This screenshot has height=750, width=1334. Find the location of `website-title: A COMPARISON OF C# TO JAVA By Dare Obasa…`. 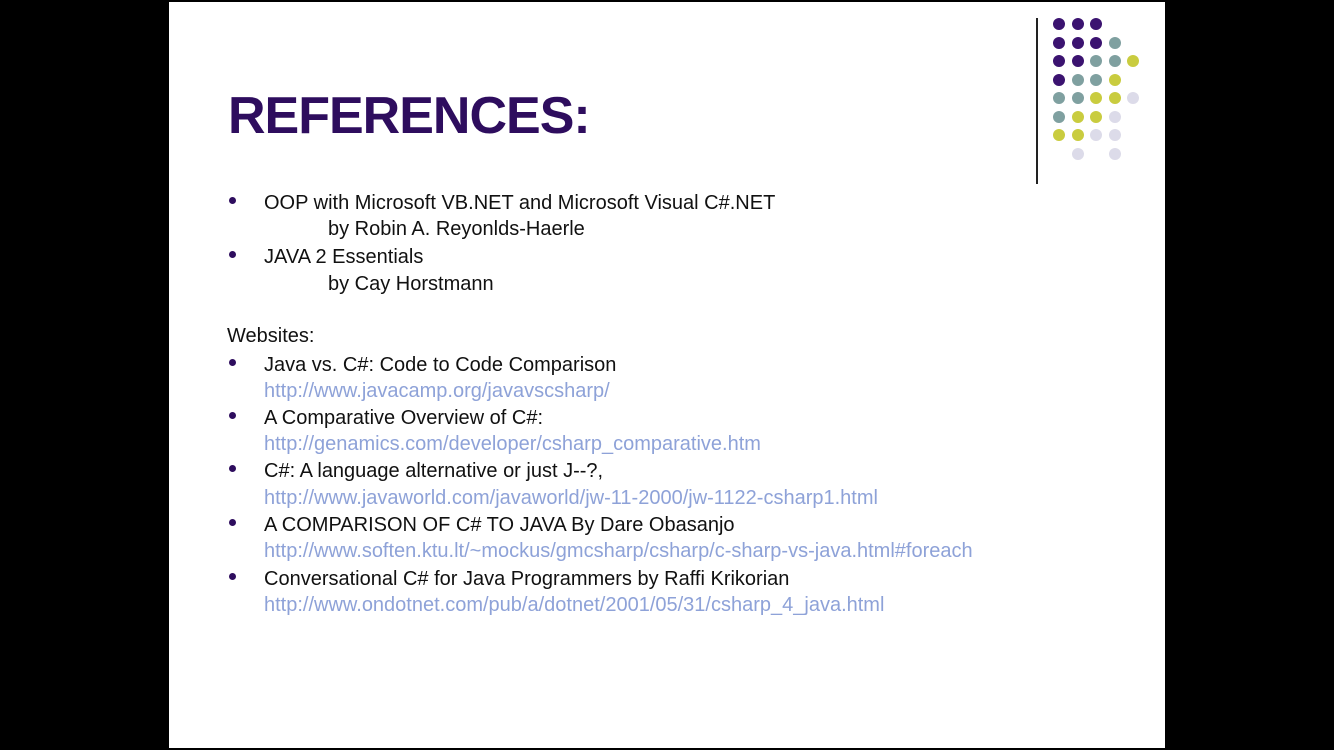

website-title: A COMPARISON OF C# TO JAVA By Dare Obasa… is located at coordinates (499, 525).